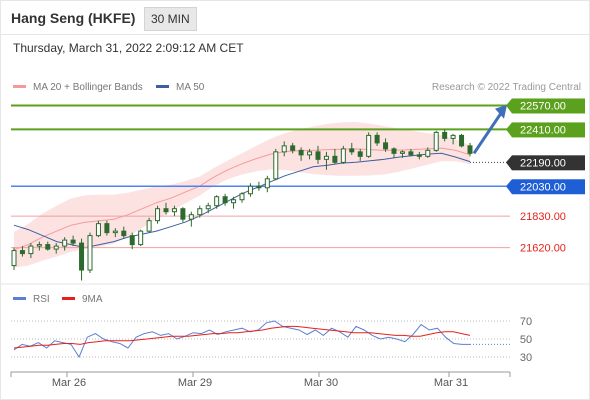  What do you see at coordinates (543, 187) in the screenshot?
I see `level-label-3: 22030.00` at bounding box center [543, 187].